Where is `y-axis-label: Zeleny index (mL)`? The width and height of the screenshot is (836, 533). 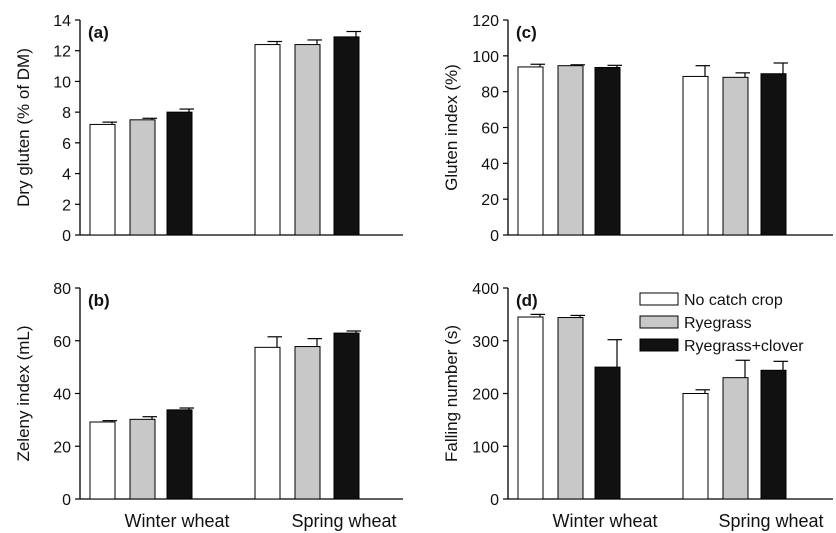 y-axis-label: Zeleny index (mL) is located at coordinates (23, 393).